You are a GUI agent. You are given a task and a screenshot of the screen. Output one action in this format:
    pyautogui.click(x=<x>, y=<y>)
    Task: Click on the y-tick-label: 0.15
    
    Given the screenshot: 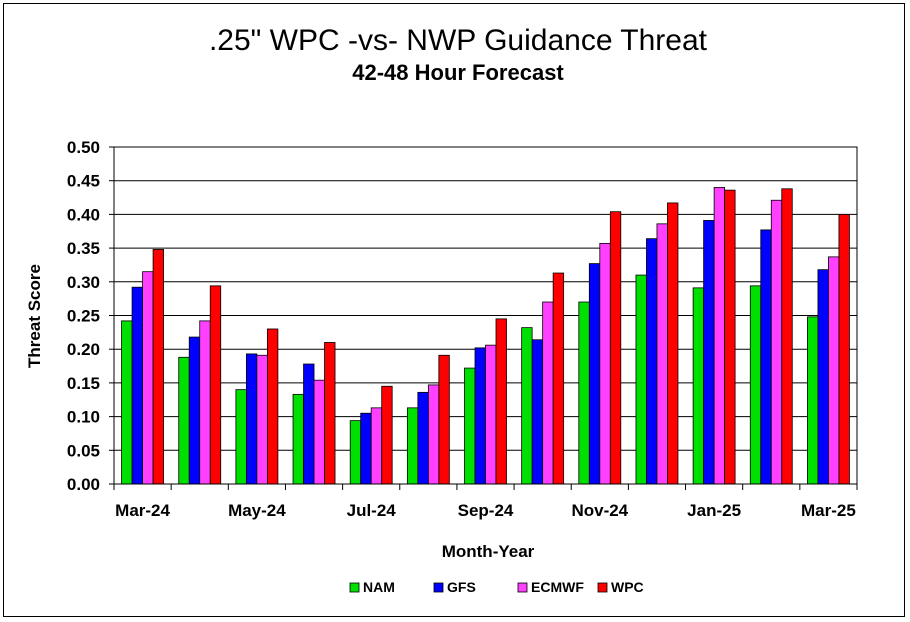 What is the action you would take?
    pyautogui.click(x=83, y=383)
    